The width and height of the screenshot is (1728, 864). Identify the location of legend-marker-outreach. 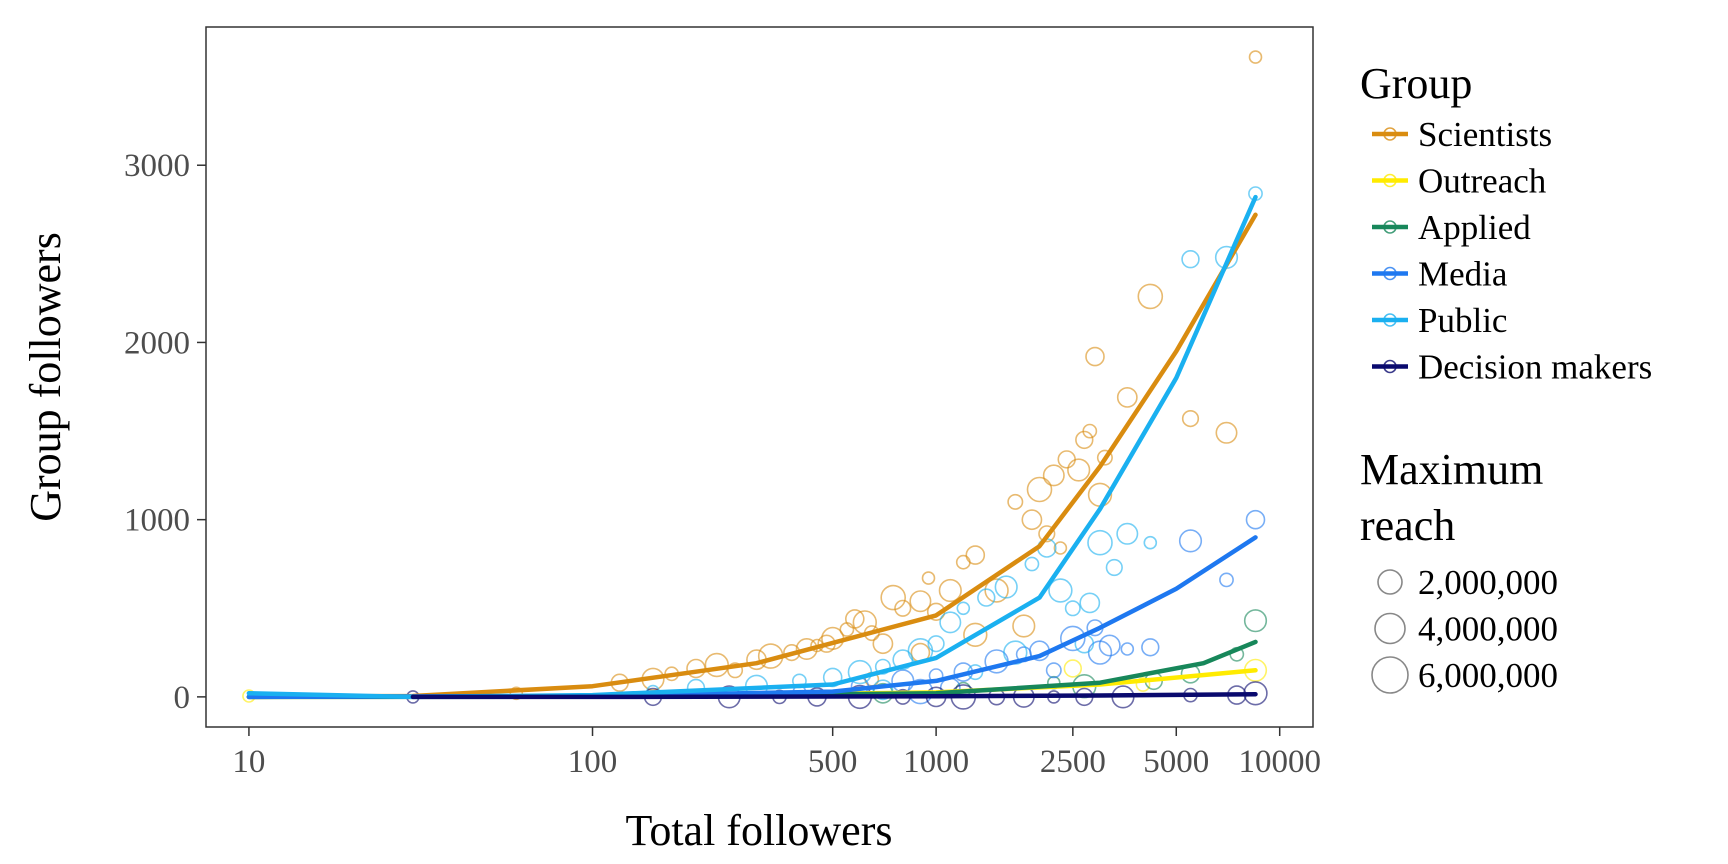
(1390, 180).